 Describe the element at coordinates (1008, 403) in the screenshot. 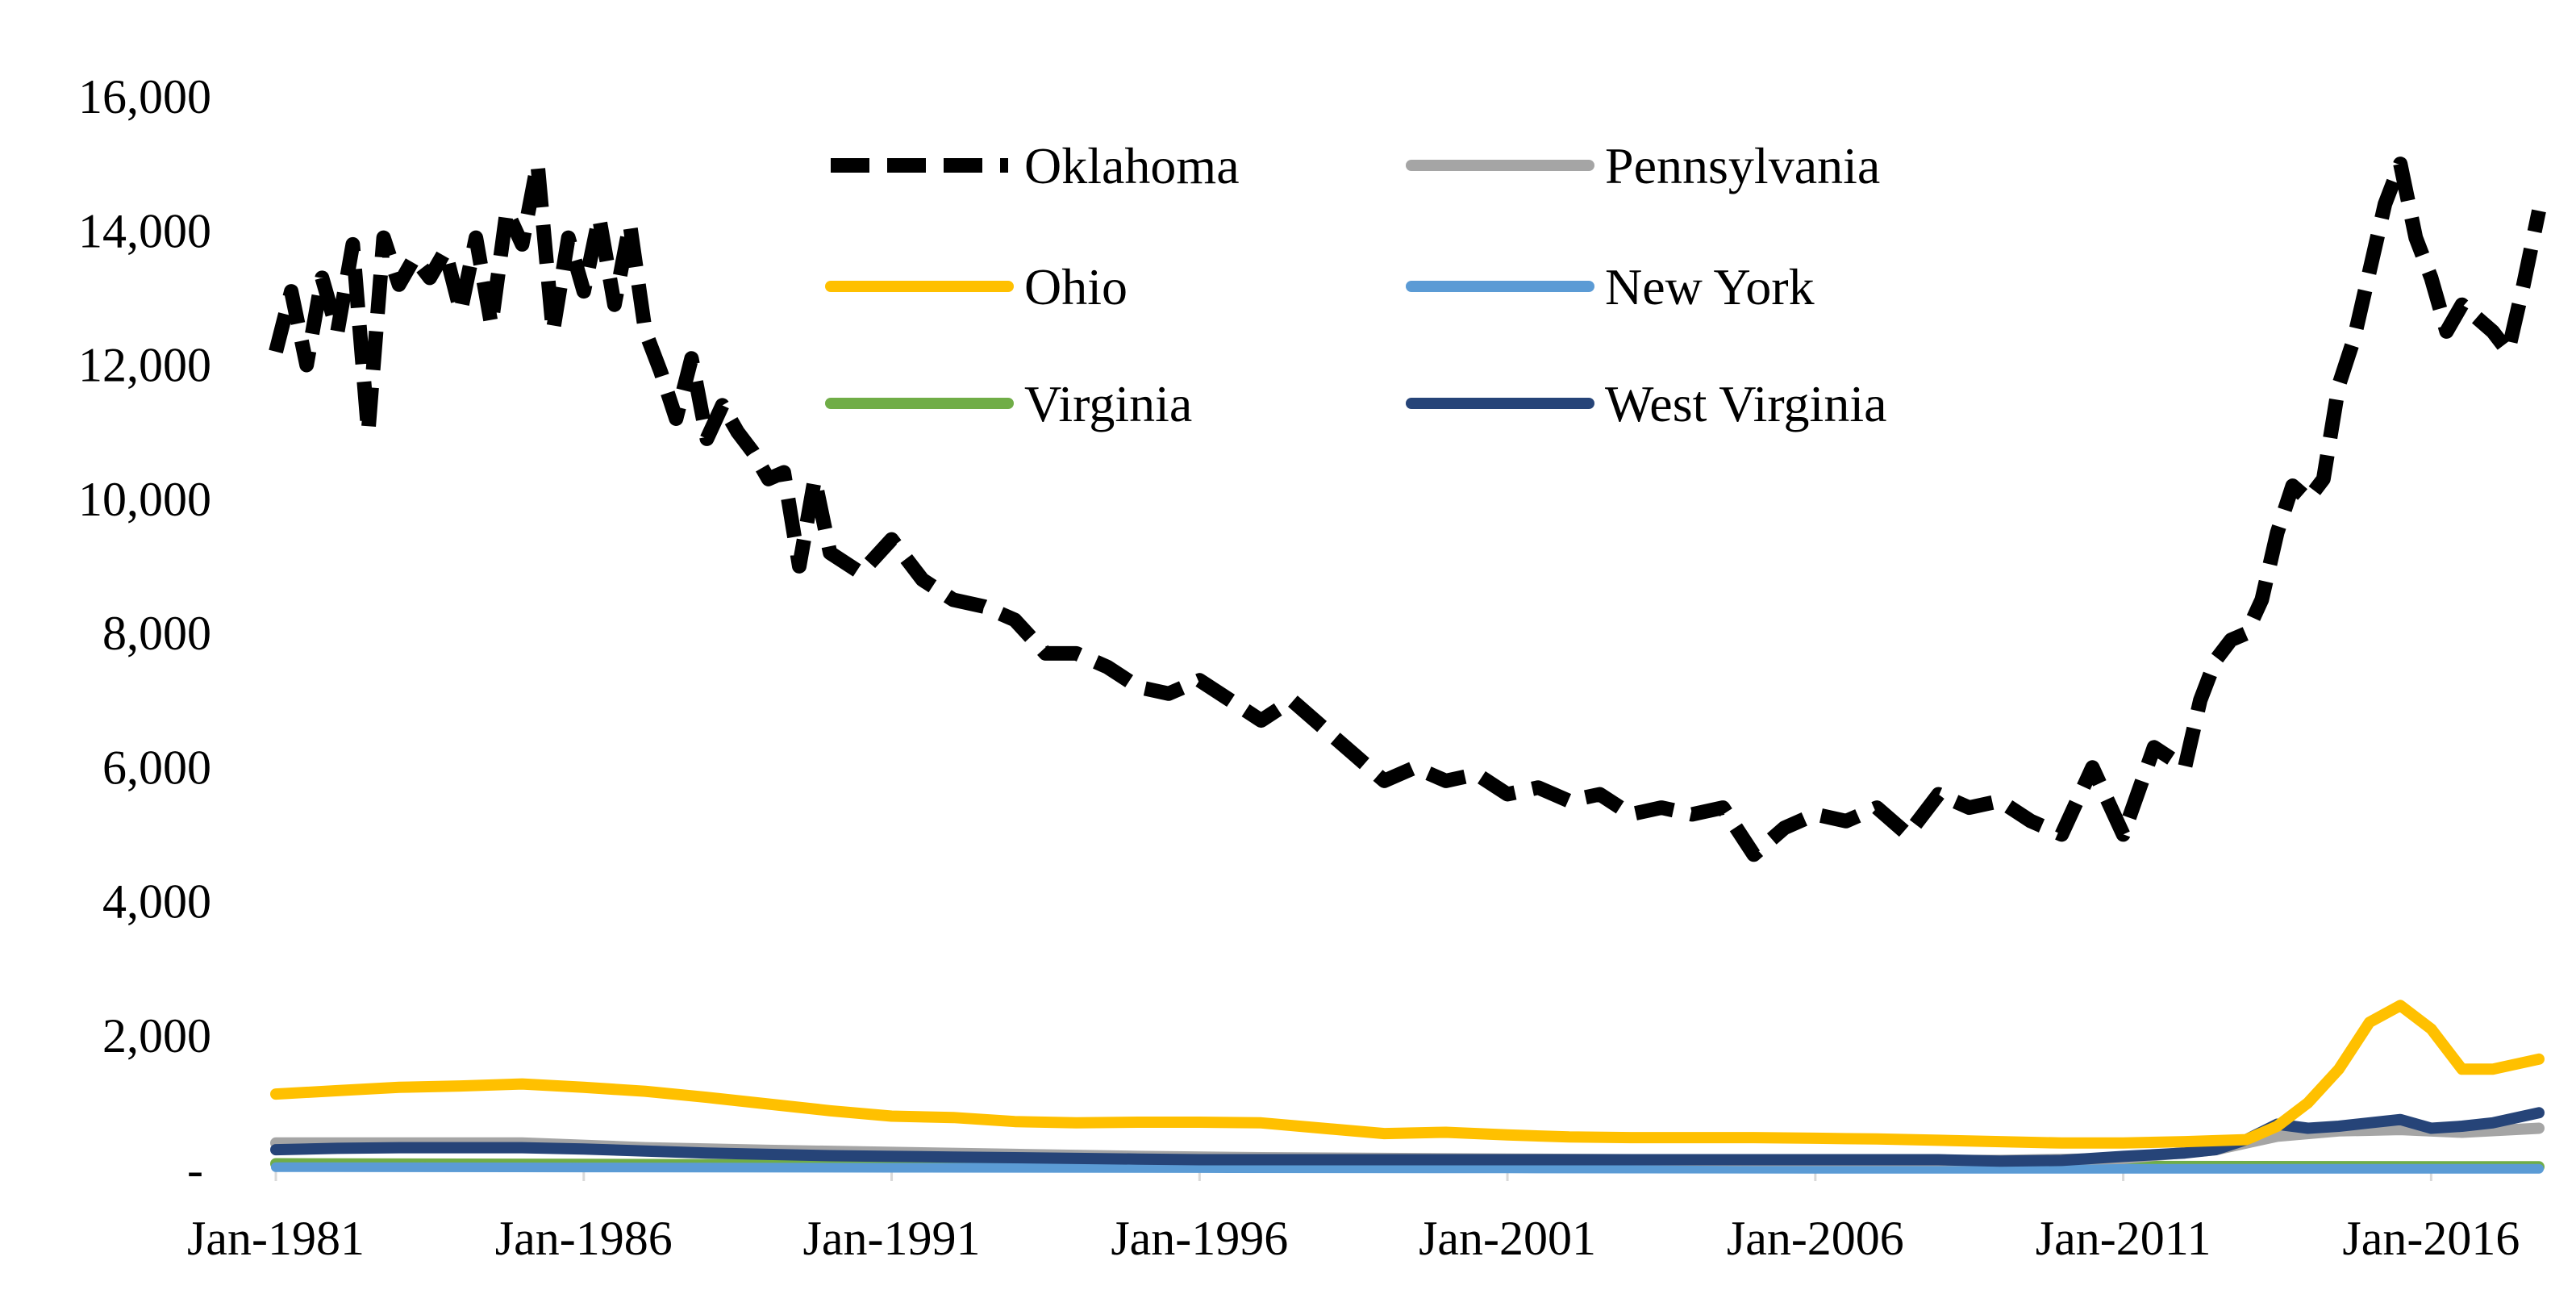

I see `legend-item-virginia: Virginia` at that location.